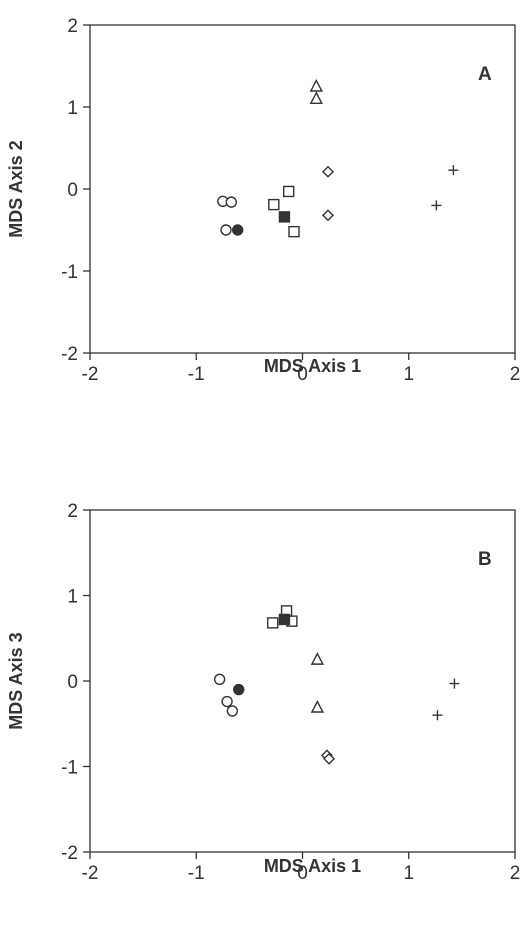  Describe the element at coordinates (16, 680) in the screenshot. I see `y-axis-title: MDS Axis 3` at that location.